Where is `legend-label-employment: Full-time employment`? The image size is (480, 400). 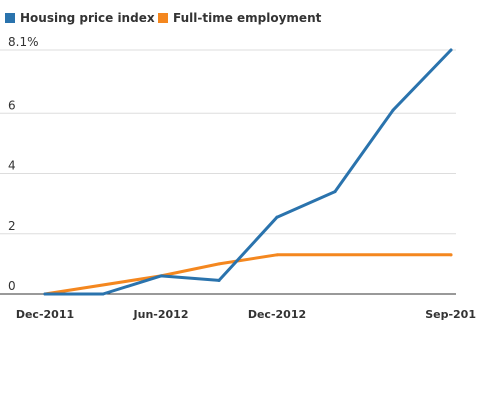
legend-label-employment: Full-time employment is located at coordinates (247, 18).